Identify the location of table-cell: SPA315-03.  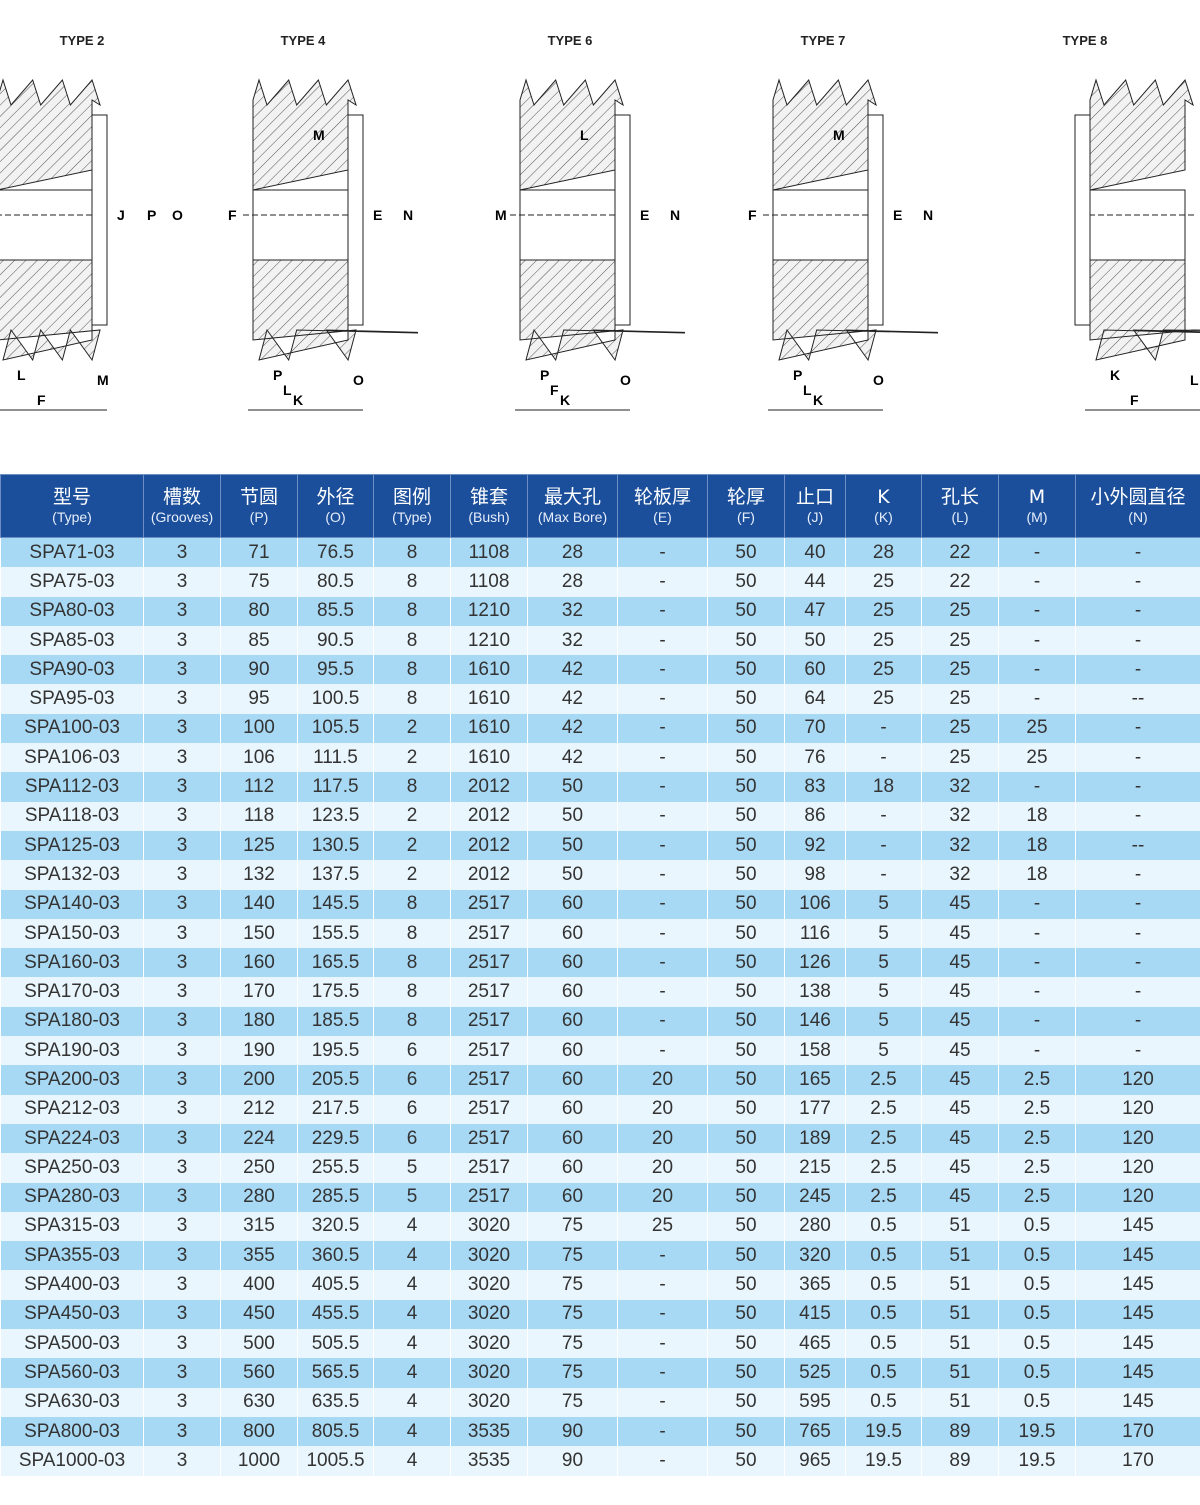
(72, 1226).